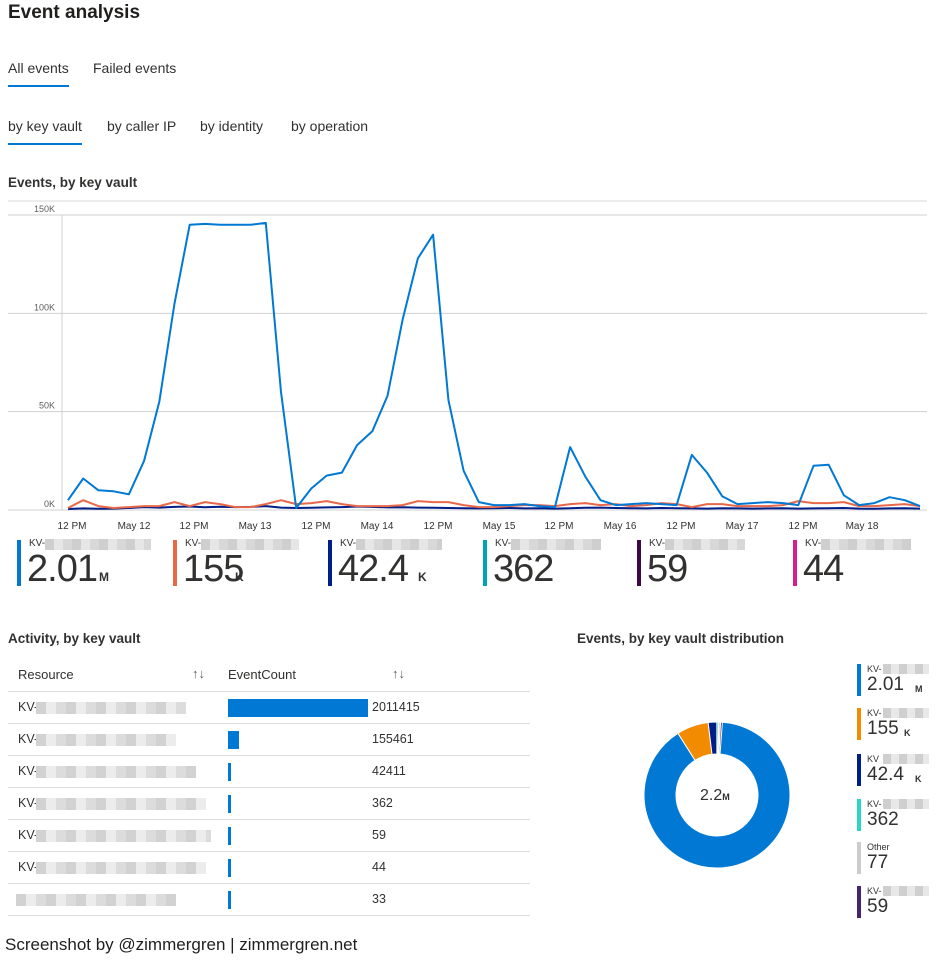  What do you see at coordinates (382, 803) in the screenshot?
I see `event-count: 362` at bounding box center [382, 803].